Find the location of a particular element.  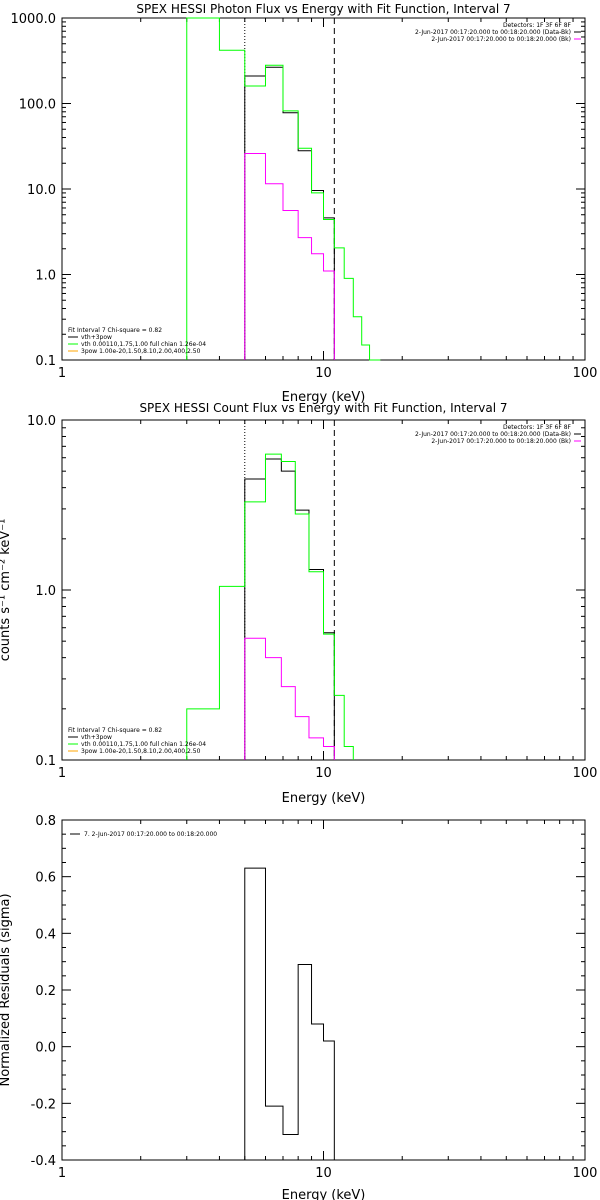

y-tick-label: 1000.0 is located at coordinates (34, 19).